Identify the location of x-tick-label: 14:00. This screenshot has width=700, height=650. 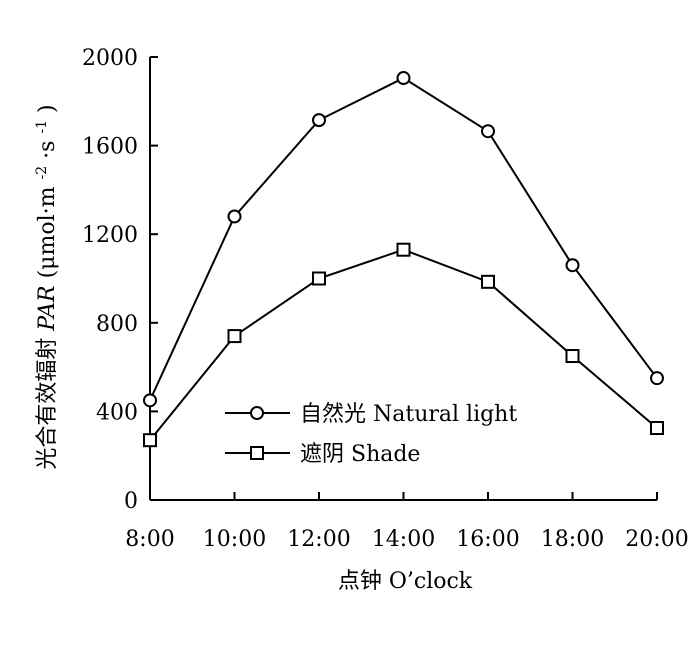
(403, 539).